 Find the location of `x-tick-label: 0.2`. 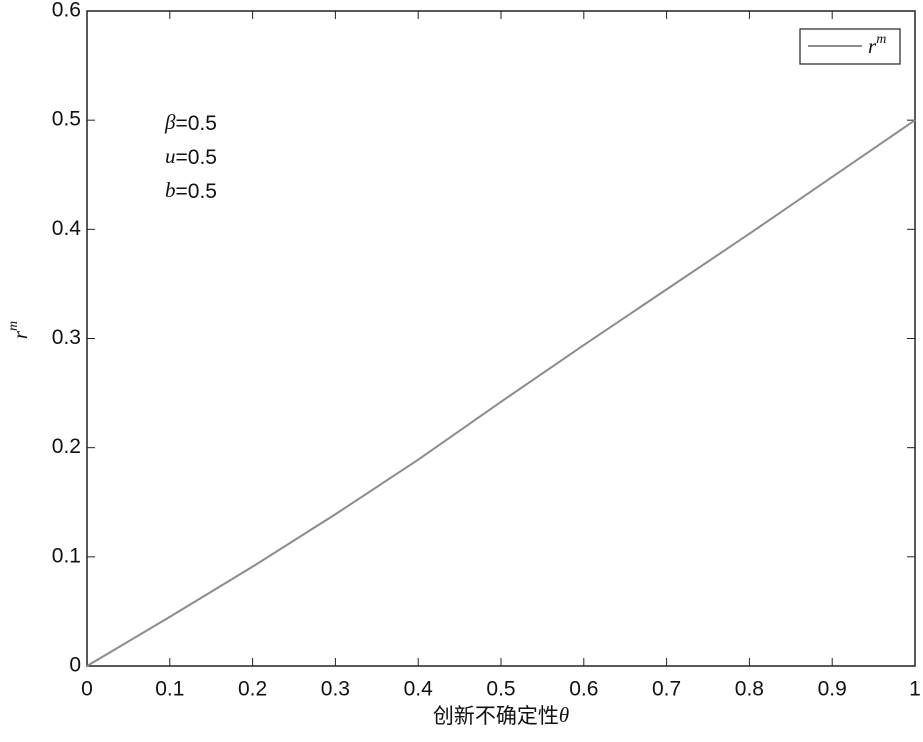

x-tick-label: 0.2 is located at coordinates (252, 689).